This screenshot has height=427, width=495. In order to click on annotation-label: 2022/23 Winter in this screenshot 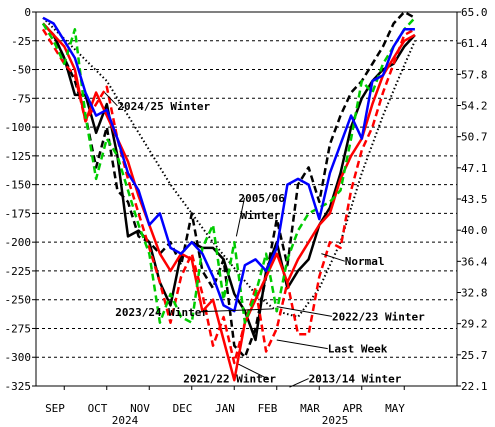, I will do `click(378, 316)`.